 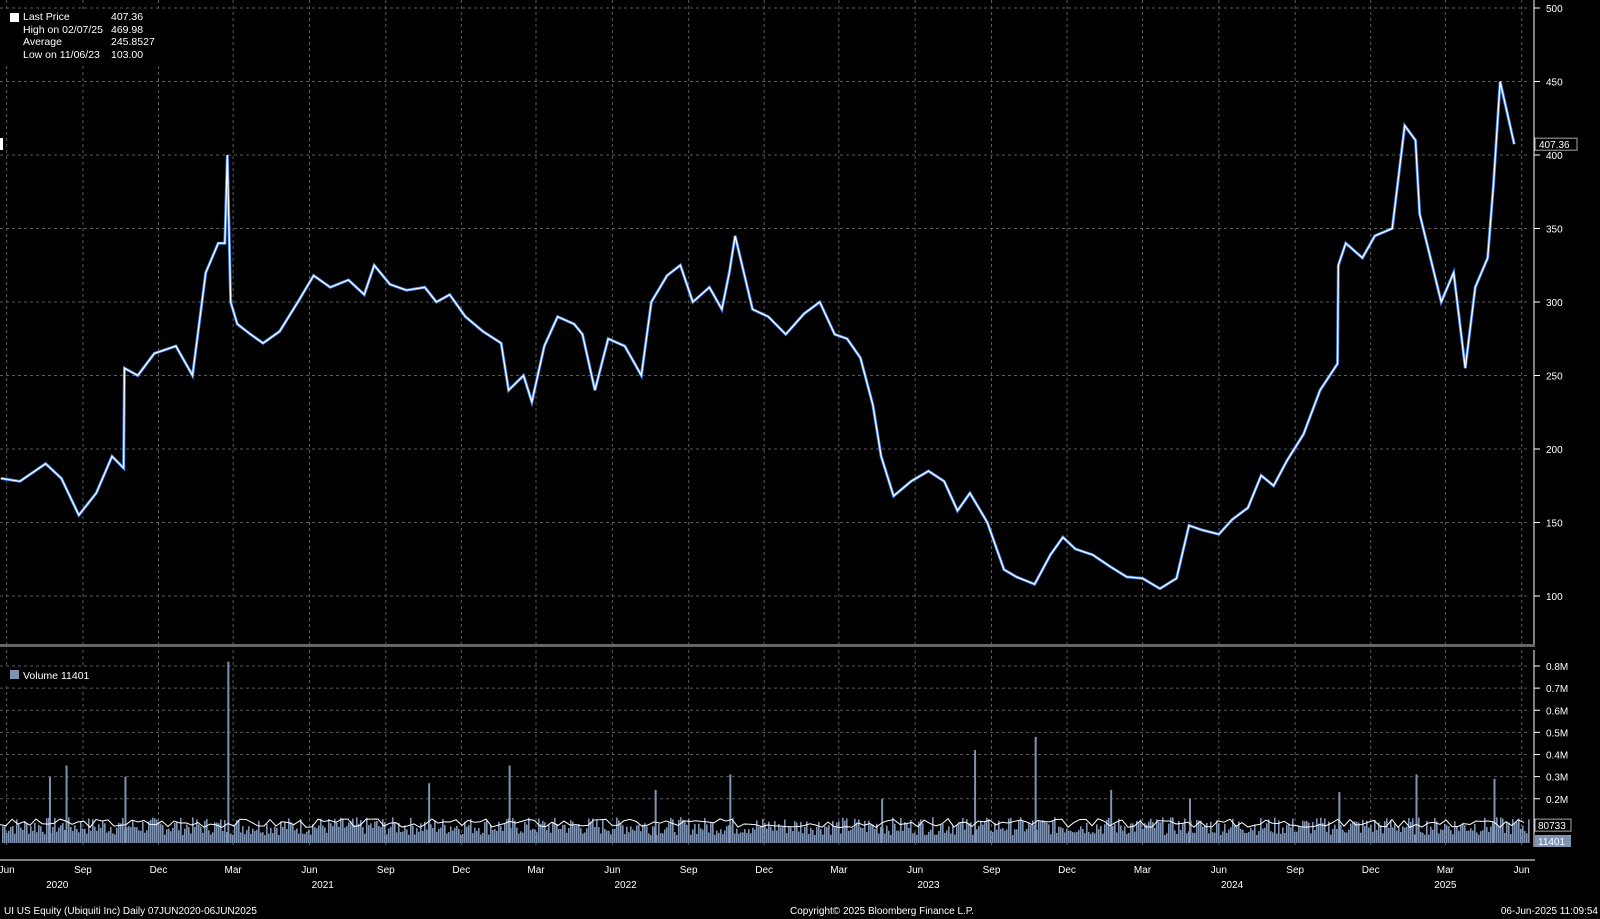 What do you see at coordinates (1554, 450) in the screenshot?
I see `price-tick-2: 200` at bounding box center [1554, 450].